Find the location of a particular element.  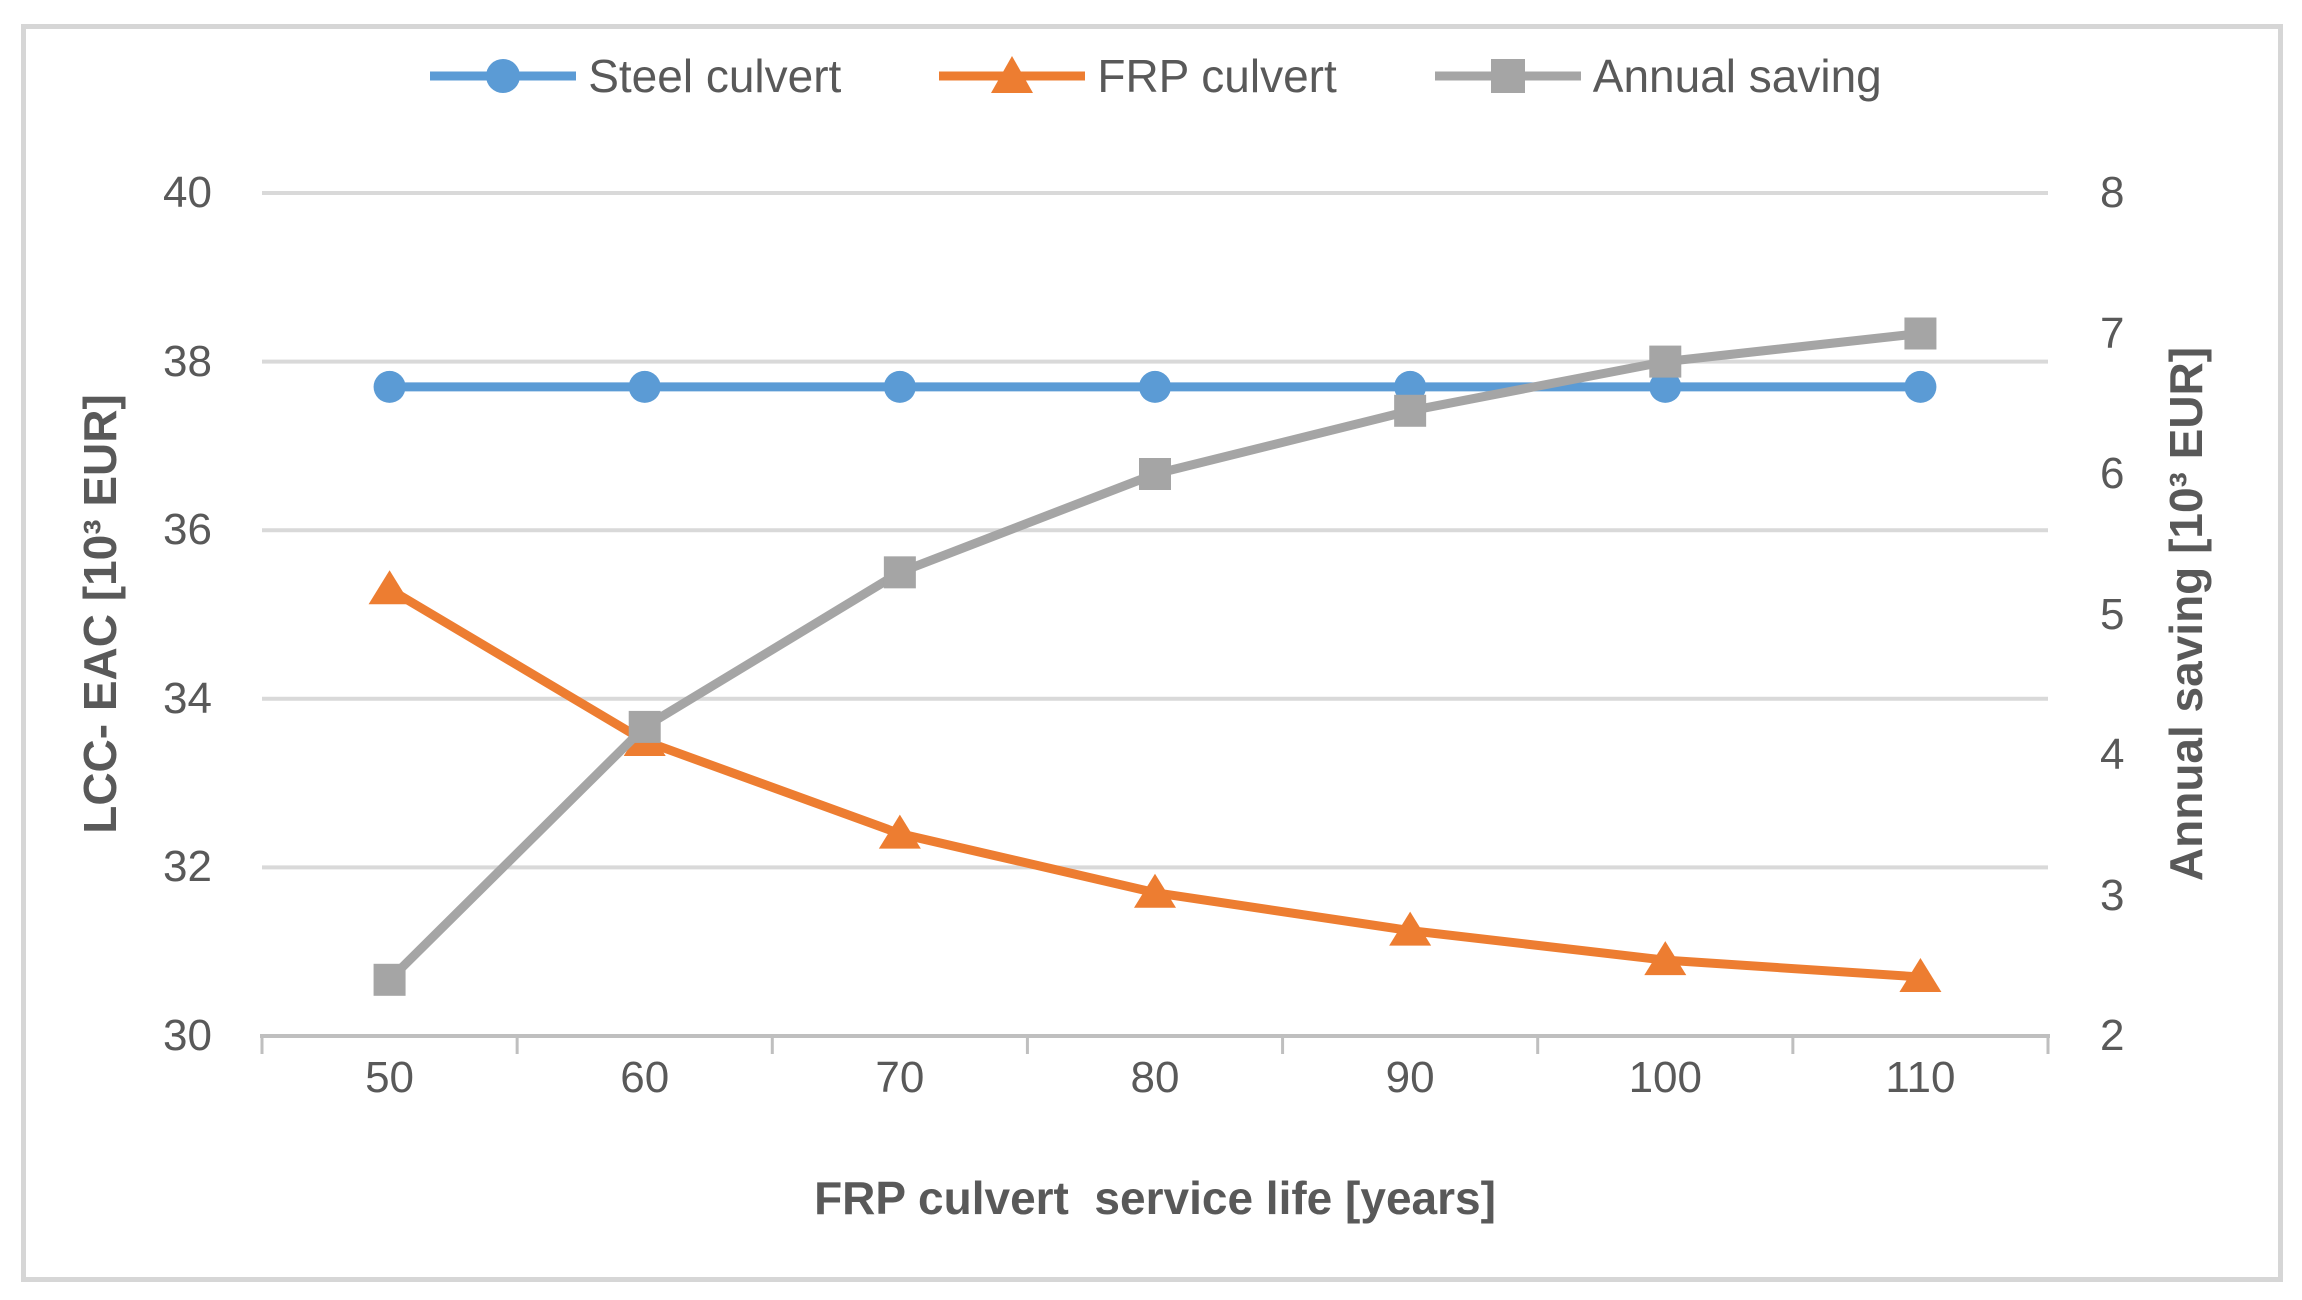

frp-culvert-line-triangle-icon is located at coordinates (1012, 74).